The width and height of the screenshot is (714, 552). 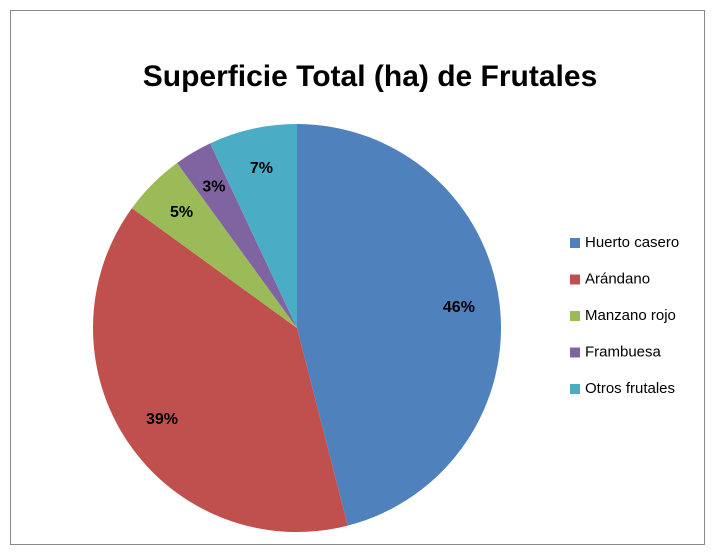 I want to click on data-label: 3%, so click(x=213, y=187).